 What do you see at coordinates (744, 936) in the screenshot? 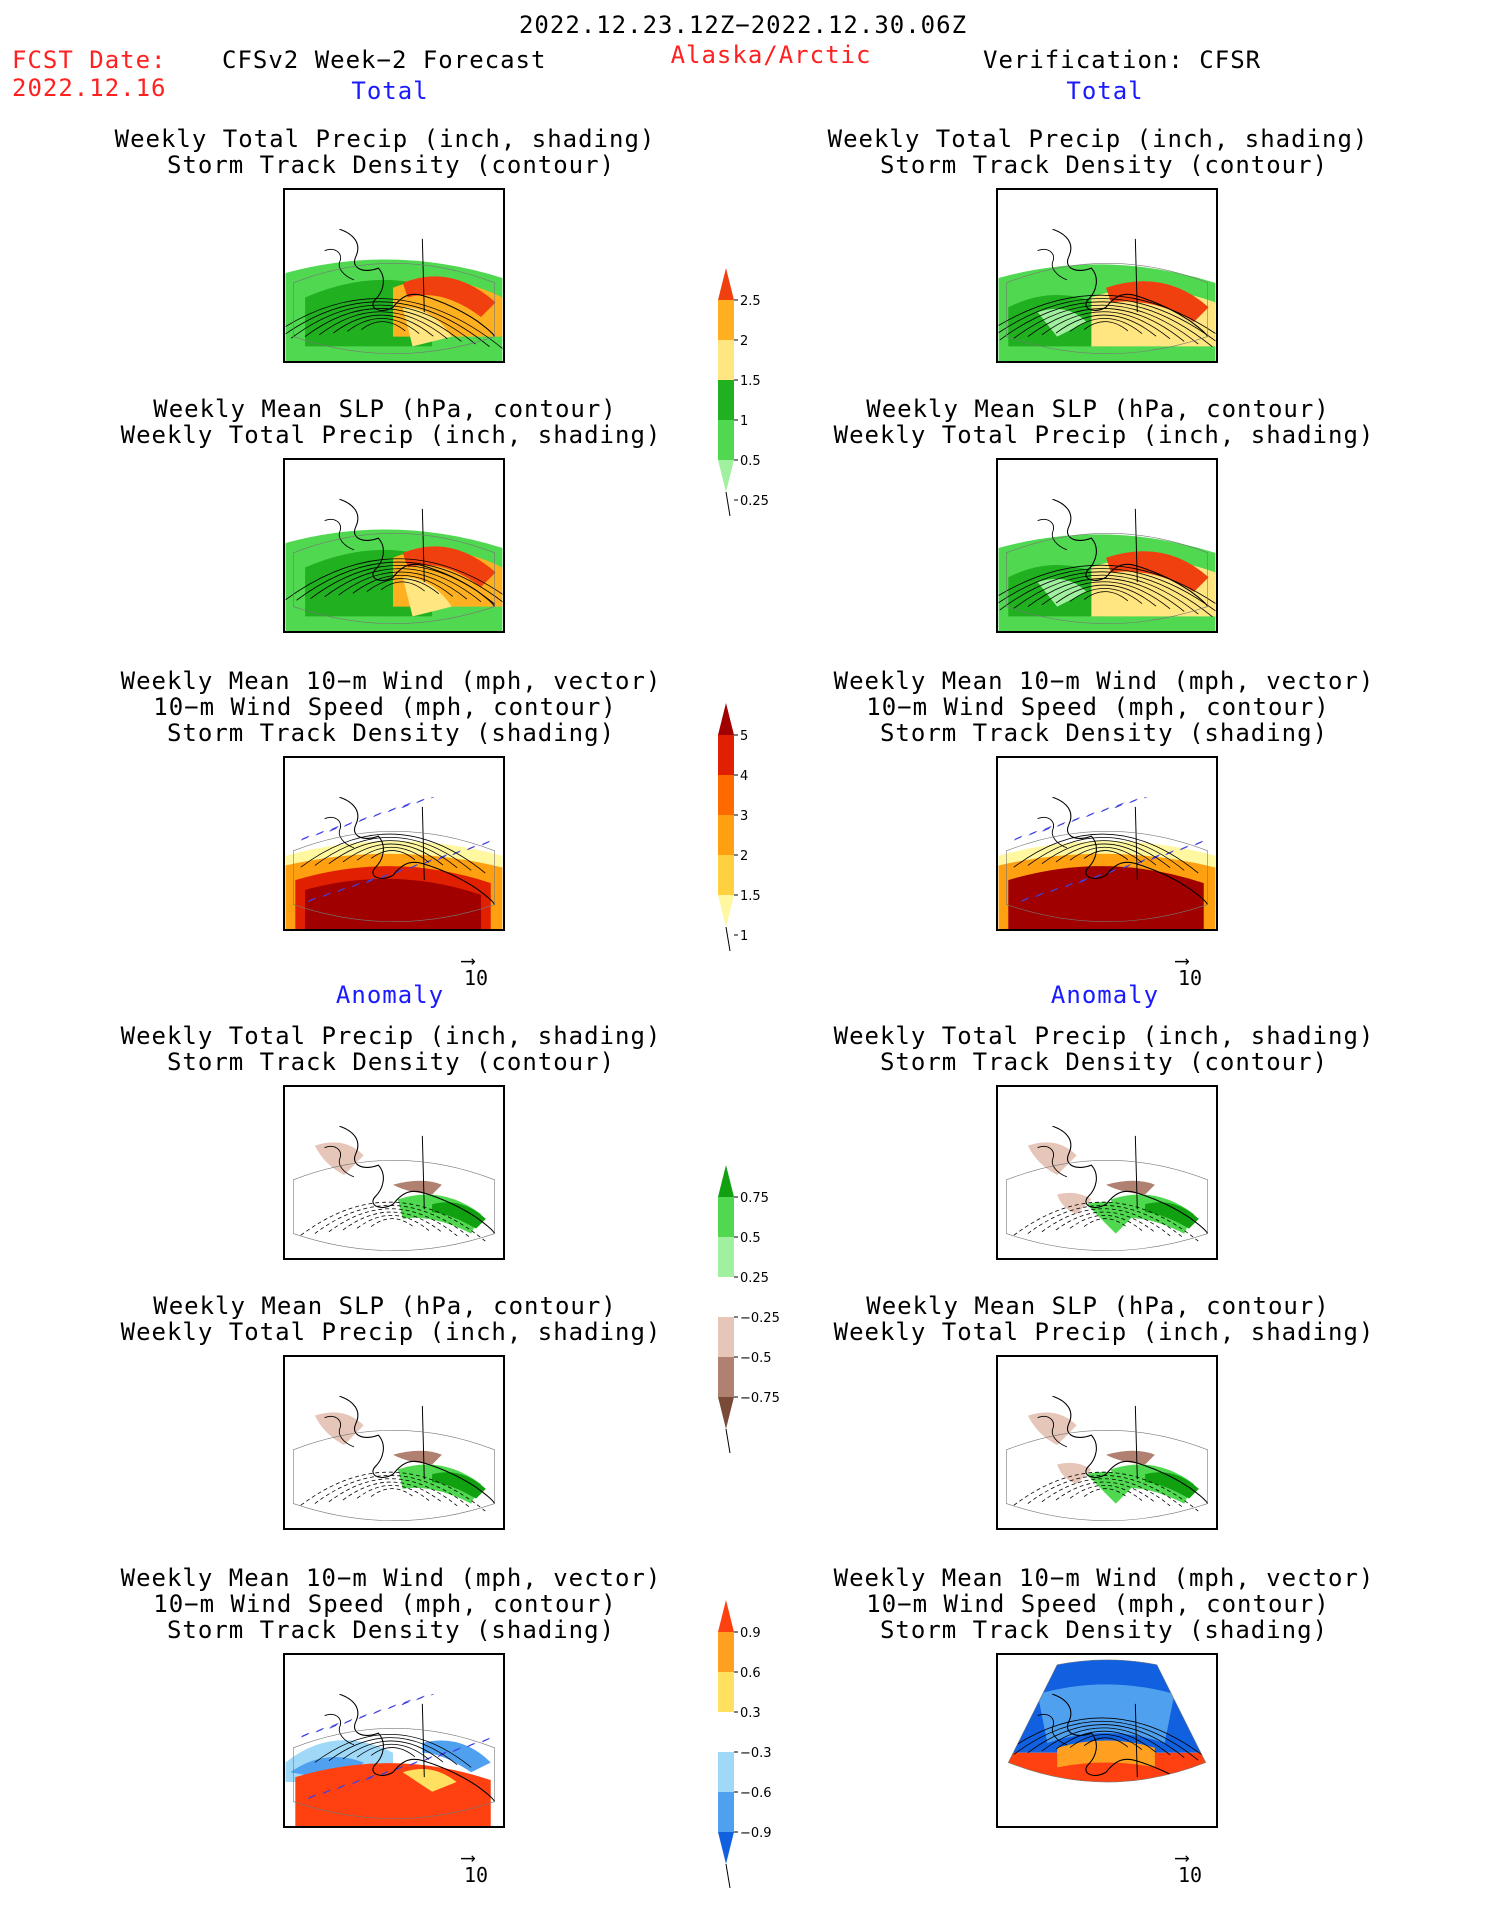
I see `colorbar-tick-label: 1` at bounding box center [744, 936].